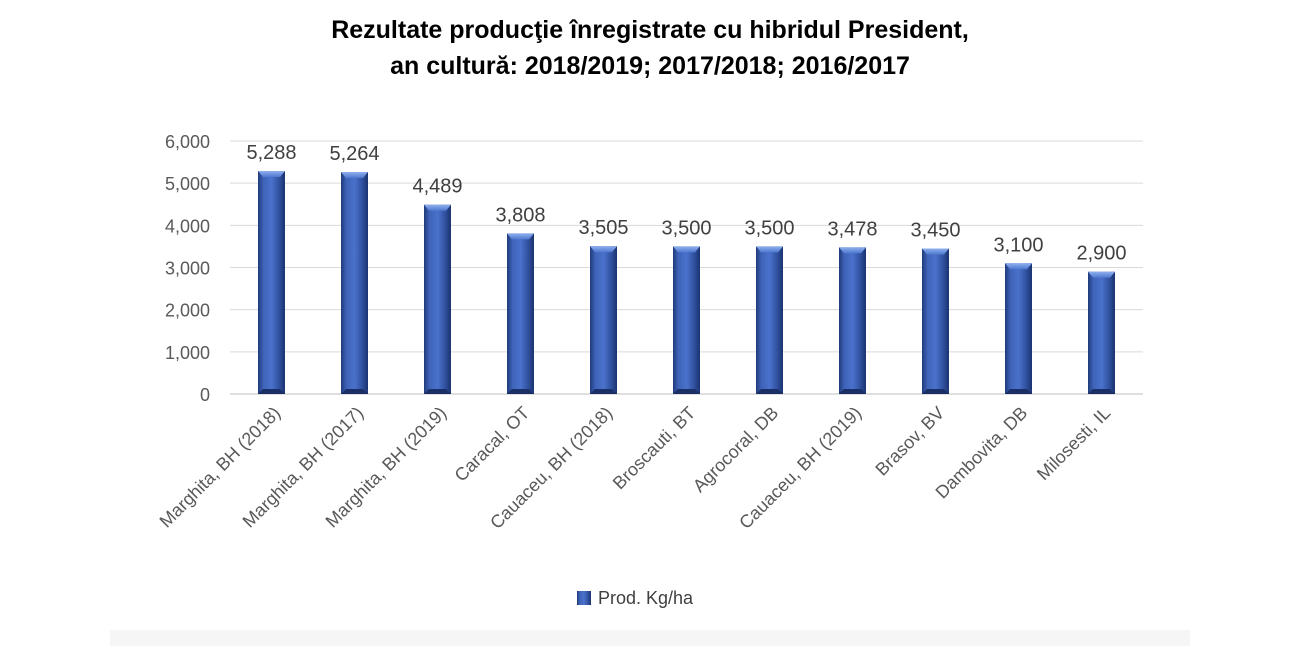 The height and width of the screenshot is (646, 1300). What do you see at coordinates (909, 441) in the screenshot?
I see `x-tick-label: Brasov, BV` at bounding box center [909, 441].